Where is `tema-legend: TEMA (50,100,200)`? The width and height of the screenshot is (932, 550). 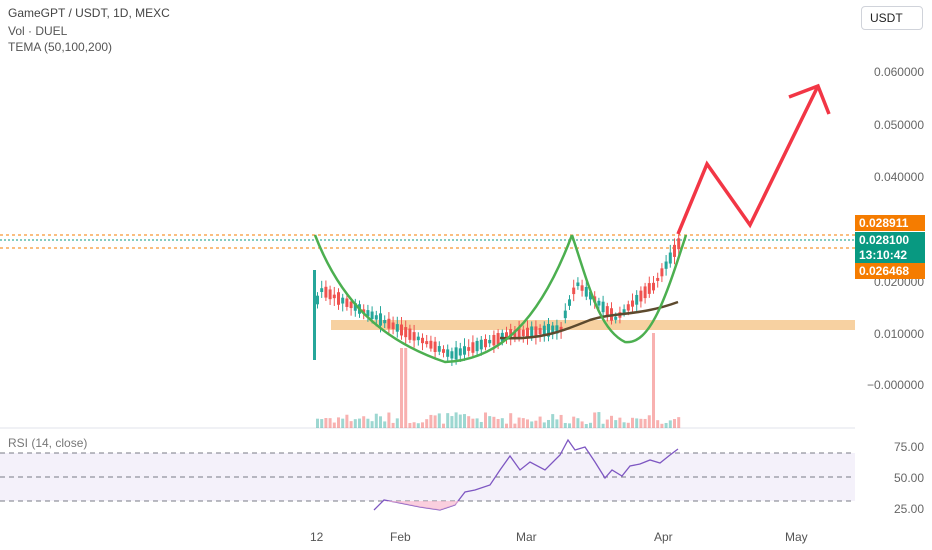 tema-legend: TEMA (50,100,200) is located at coordinates (60, 47).